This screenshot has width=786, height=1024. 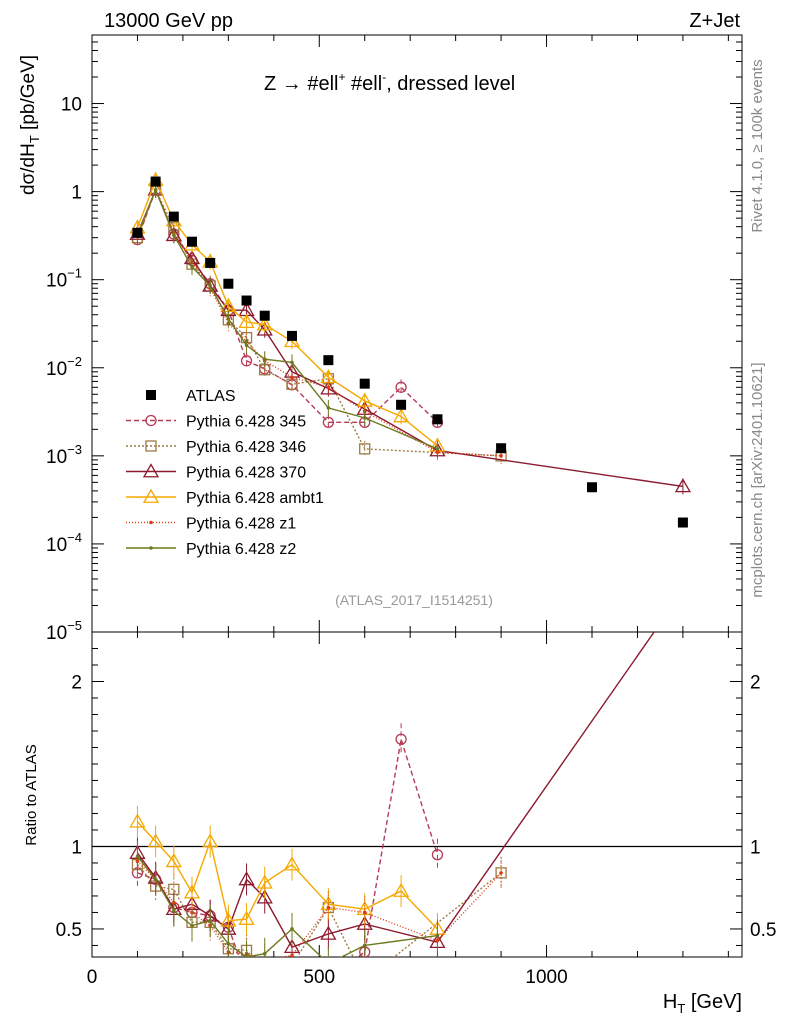 I want to click on legend-label: Pythia 6.428 346, so click(x=246, y=447).